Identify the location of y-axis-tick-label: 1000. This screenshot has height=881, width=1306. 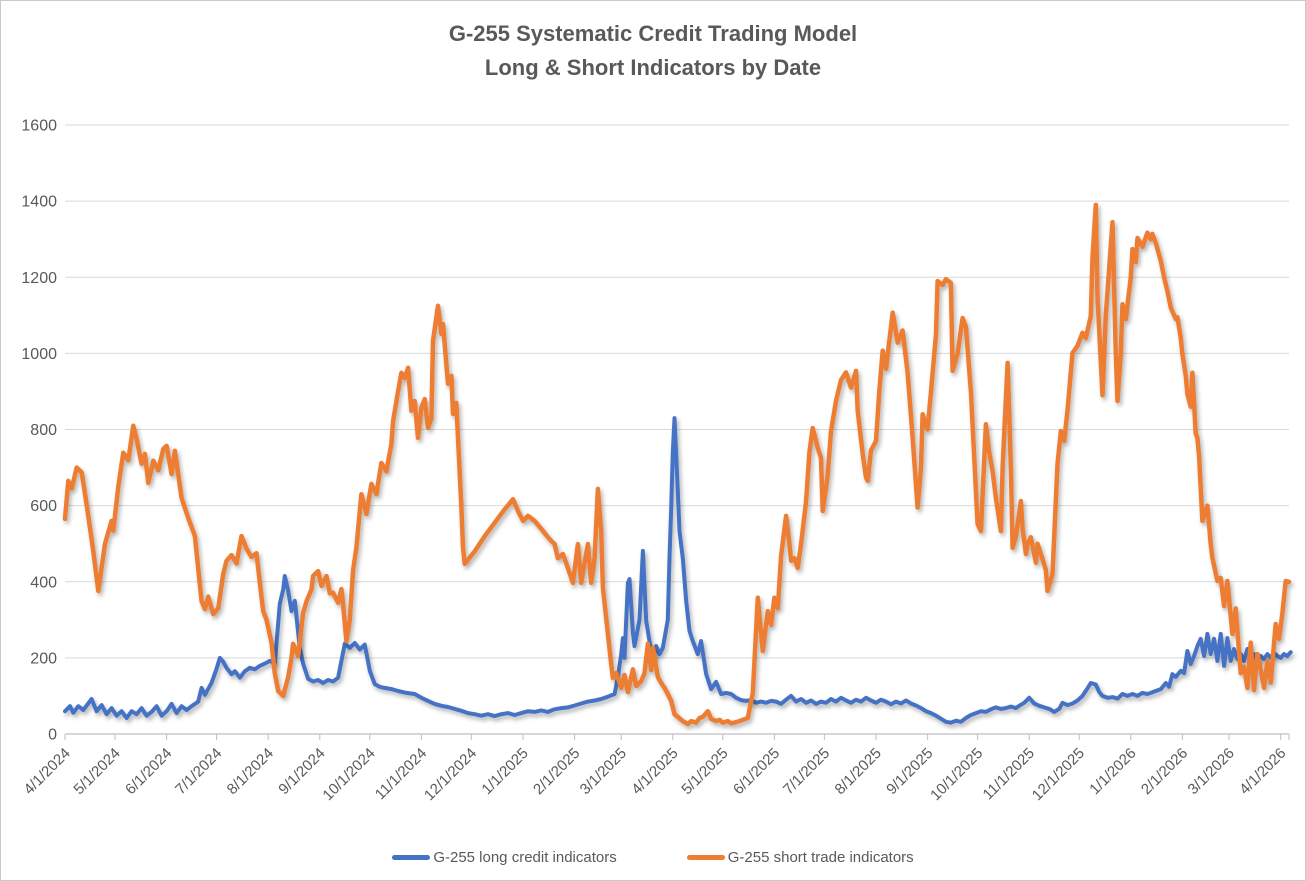
(39, 354).